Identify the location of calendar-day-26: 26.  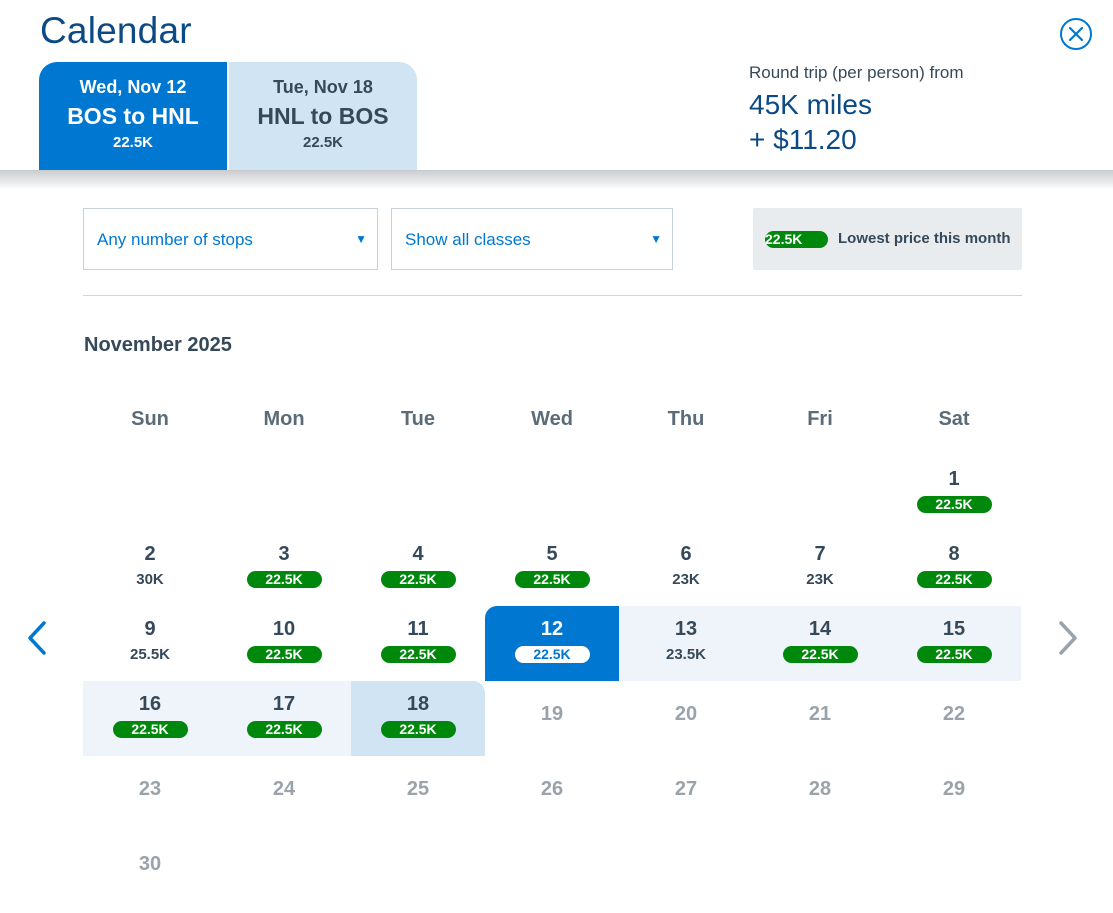
(552, 793).